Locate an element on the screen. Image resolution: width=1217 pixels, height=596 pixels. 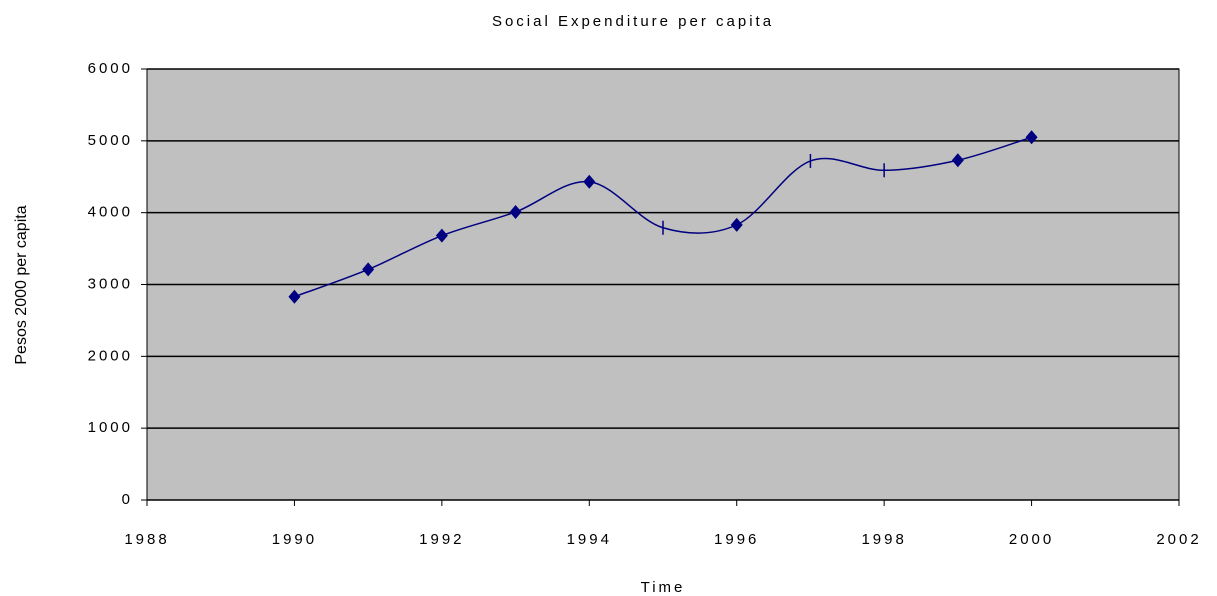
y-tick-label: 5000 is located at coordinates (110, 140).